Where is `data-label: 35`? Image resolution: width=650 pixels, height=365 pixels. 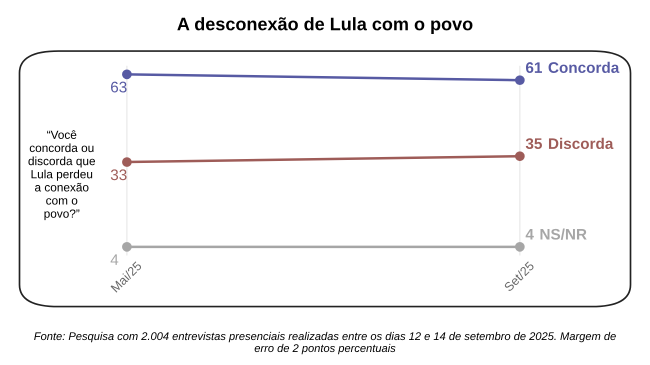
data-label: 35 is located at coordinates (534, 144).